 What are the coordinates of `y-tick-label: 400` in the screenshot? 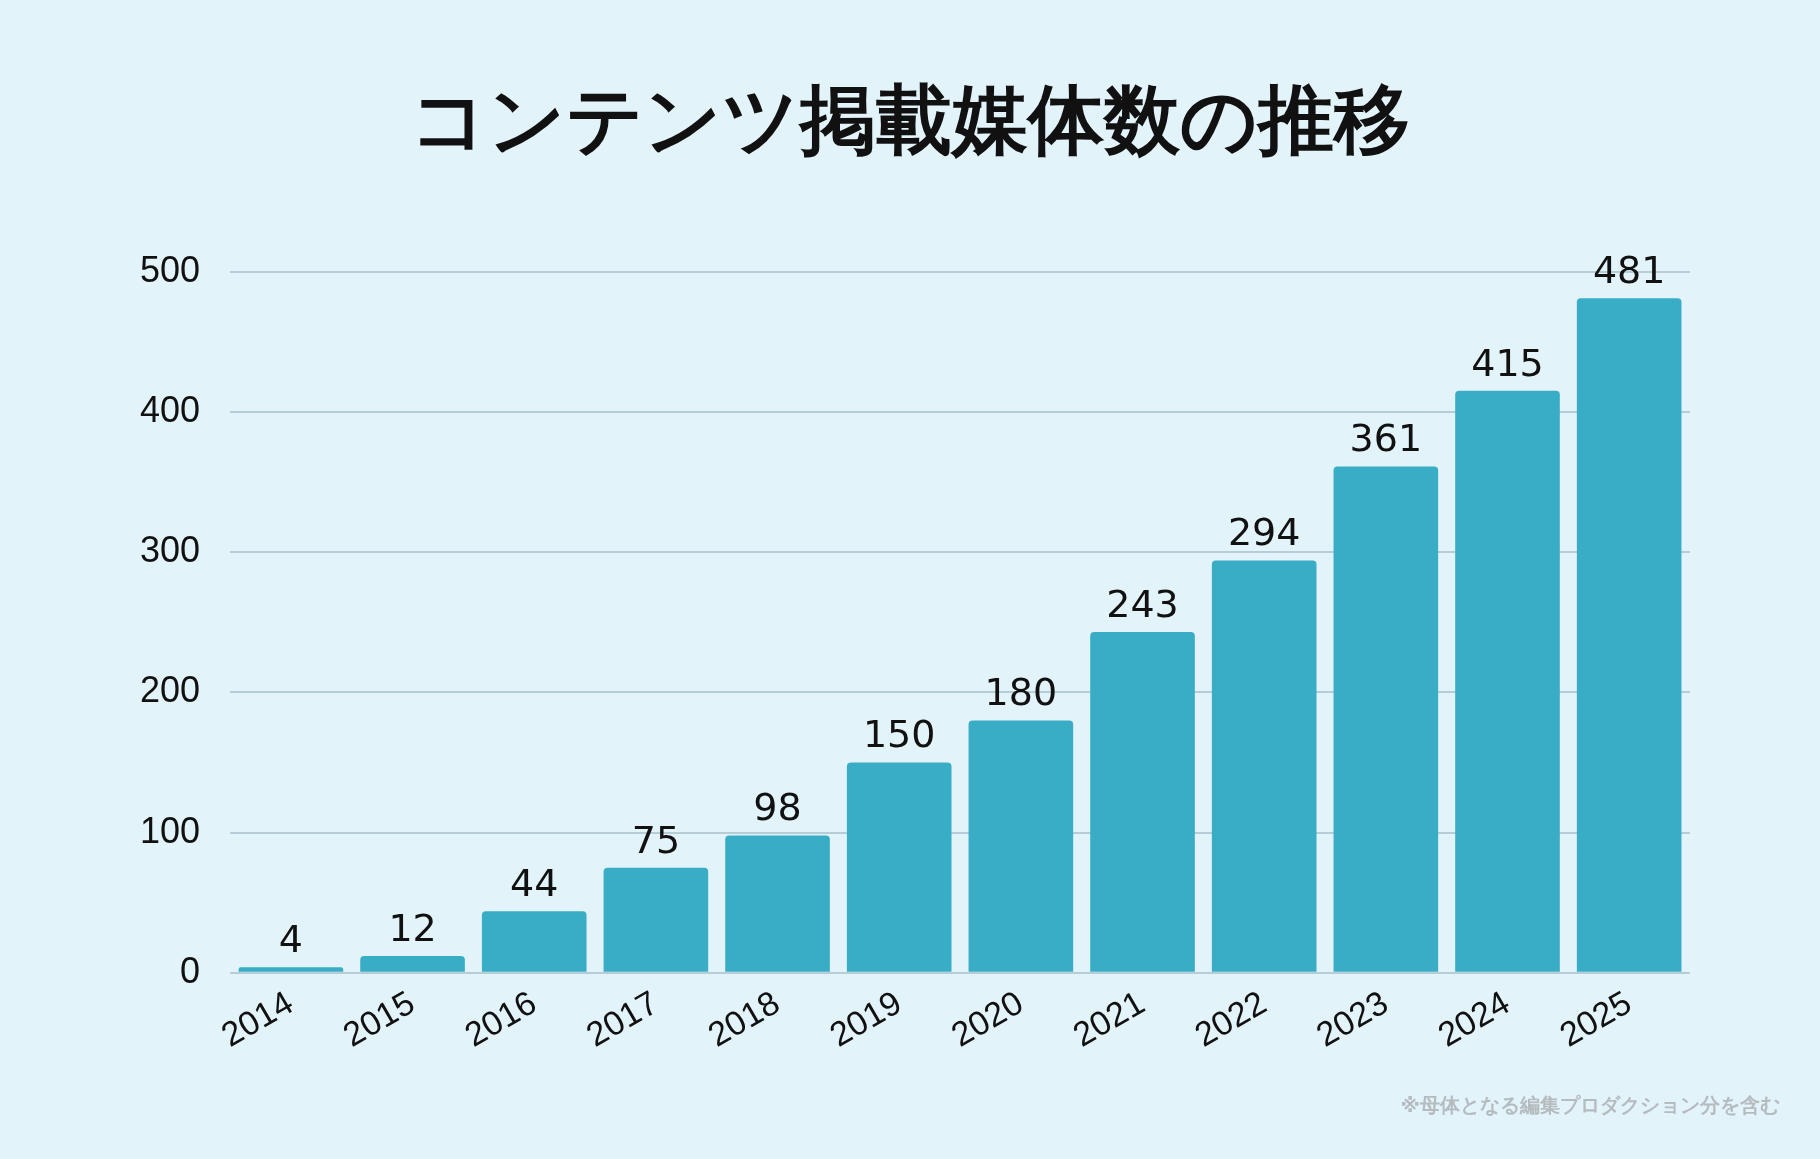 It's located at (170, 409).